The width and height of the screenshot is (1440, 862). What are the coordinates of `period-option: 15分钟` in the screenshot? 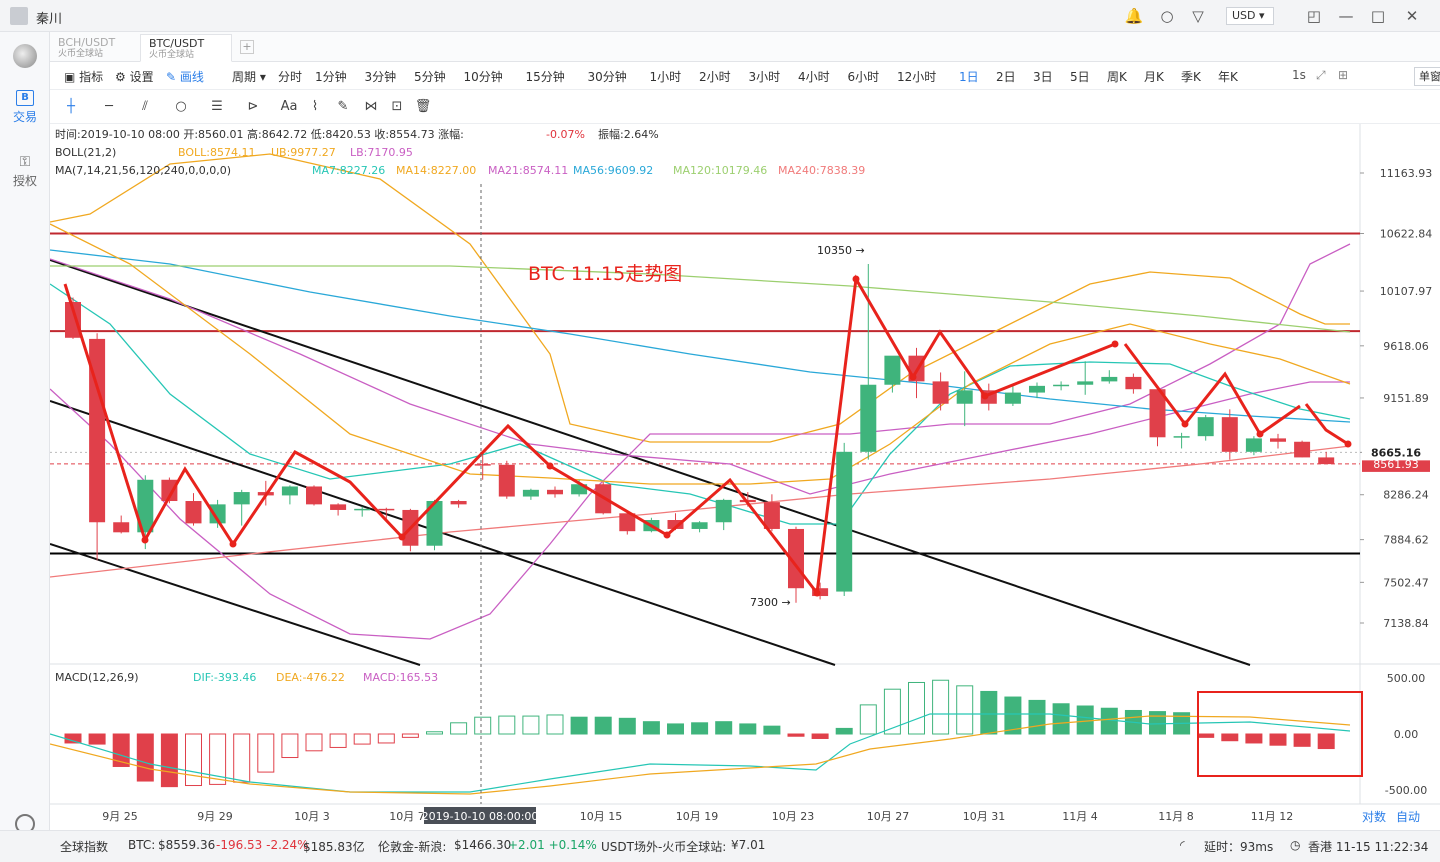 It's located at (545, 77).